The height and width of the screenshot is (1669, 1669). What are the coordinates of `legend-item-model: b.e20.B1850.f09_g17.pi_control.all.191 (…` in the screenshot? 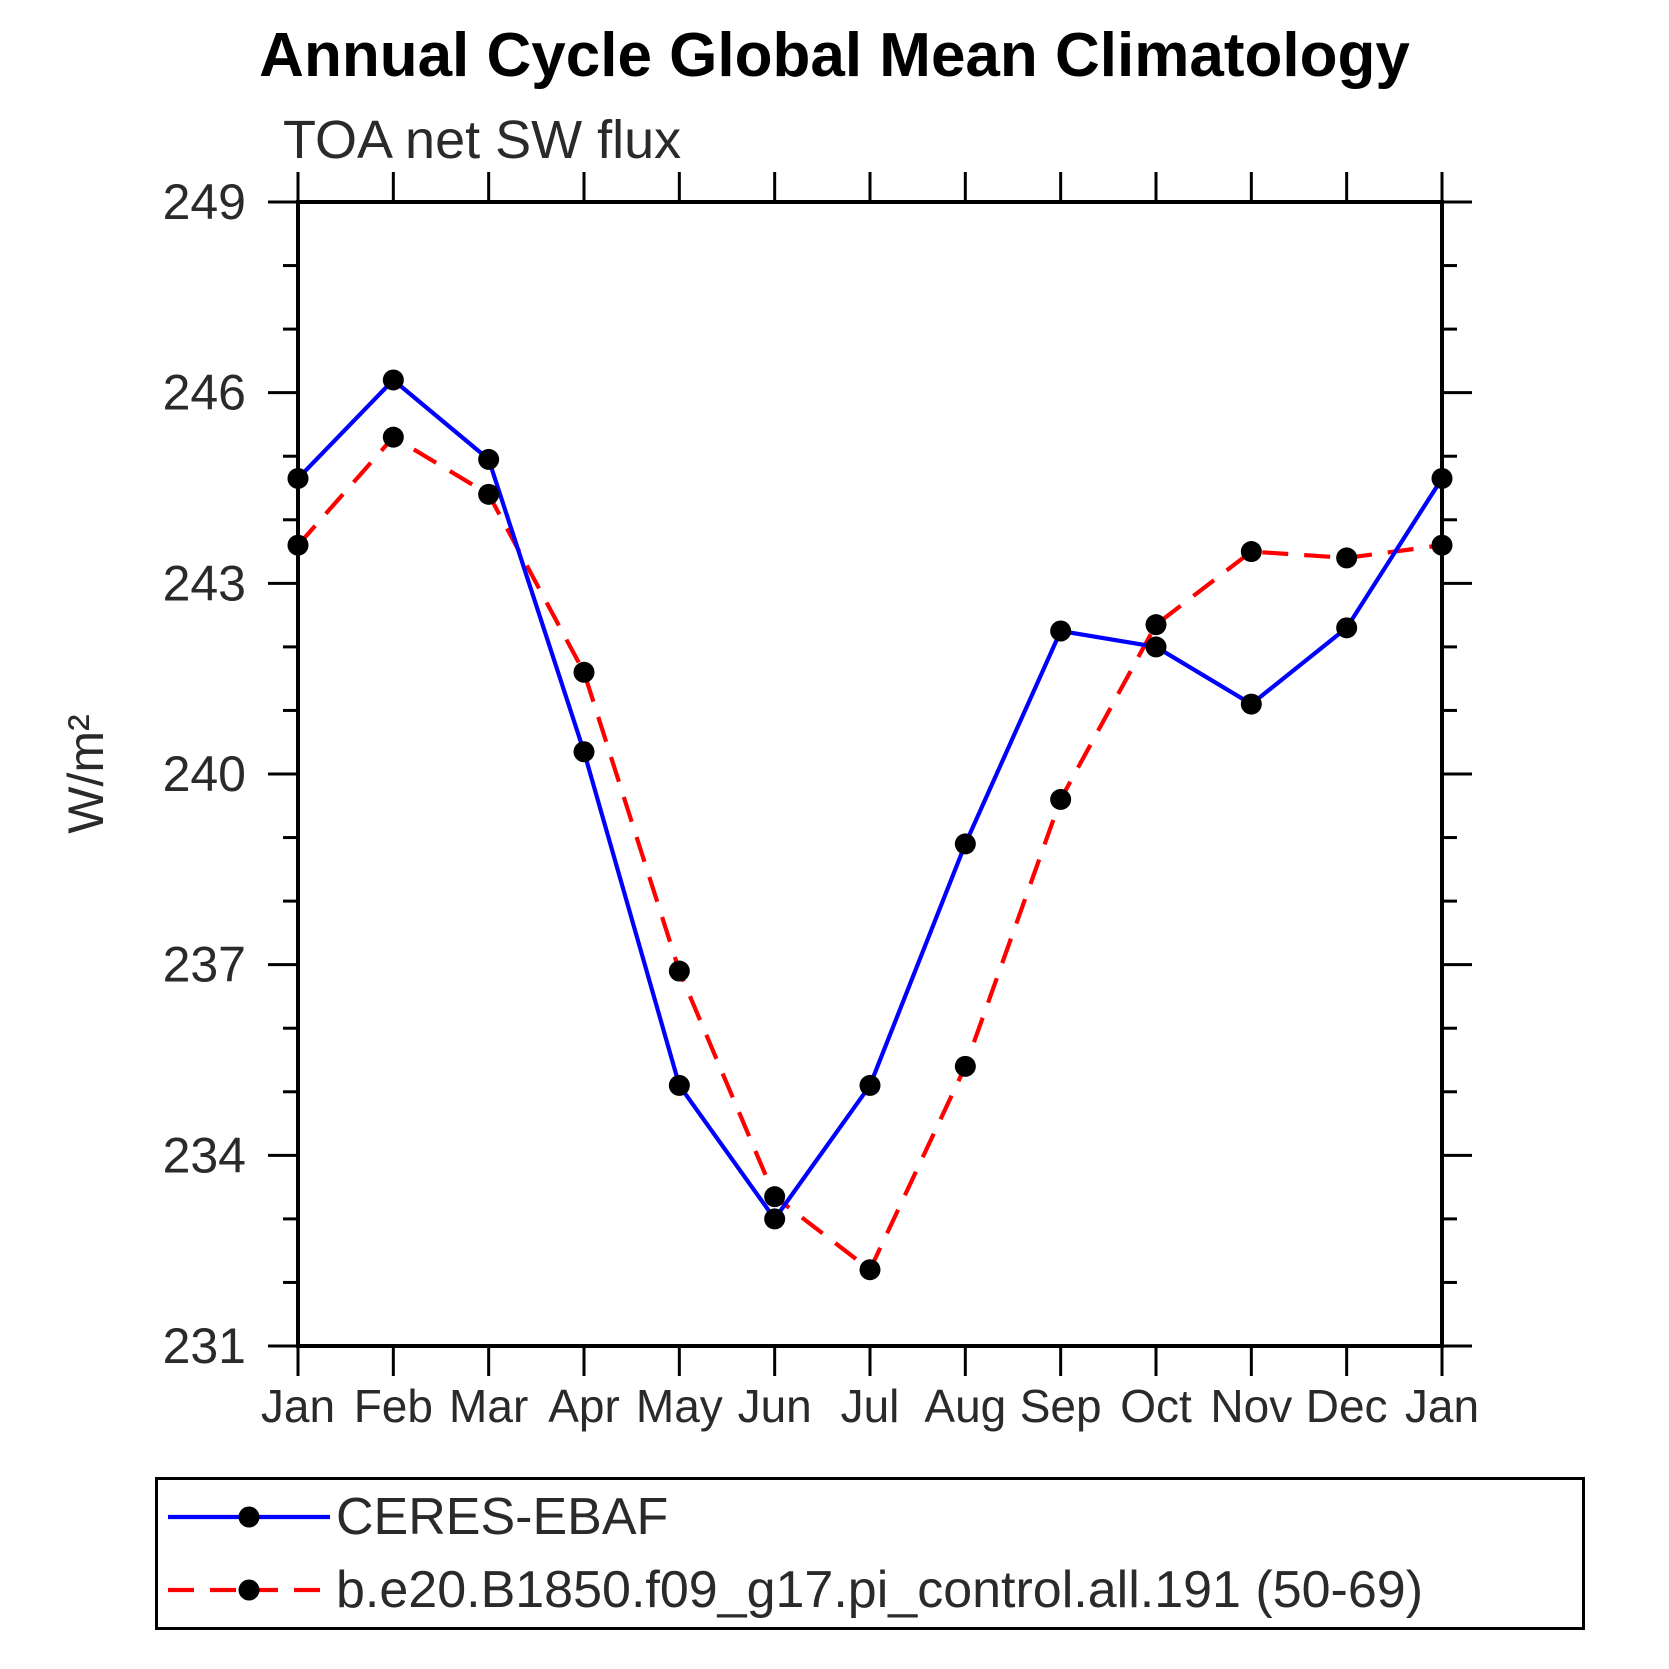 It's located at (870, 1590).